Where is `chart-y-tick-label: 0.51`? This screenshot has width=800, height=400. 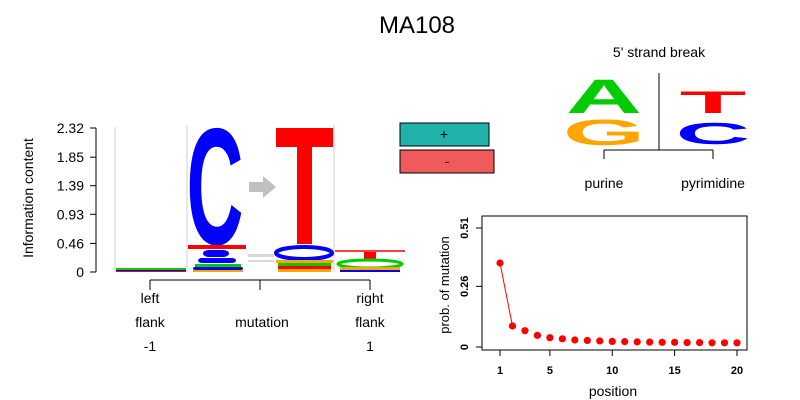
chart-y-tick-label: 0.51 is located at coordinates (465, 227).